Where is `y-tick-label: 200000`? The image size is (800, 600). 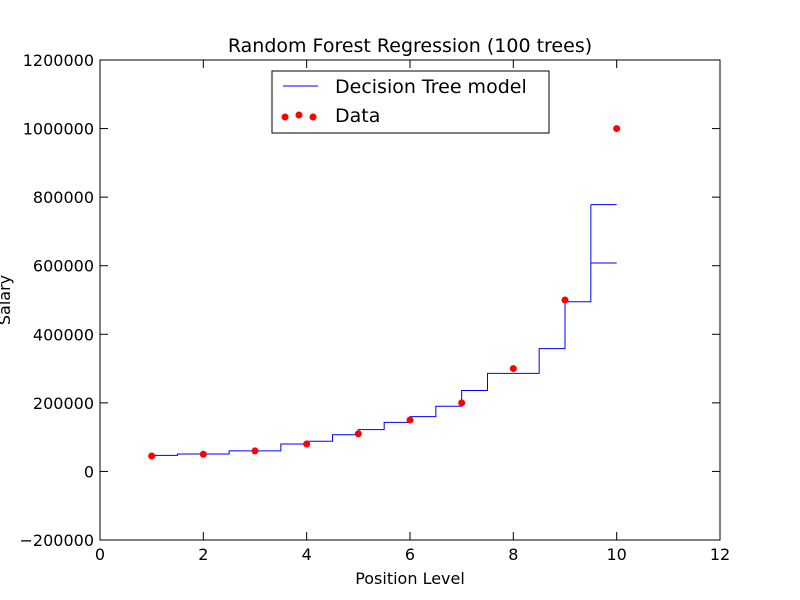 y-tick-label: 200000 is located at coordinates (63, 403).